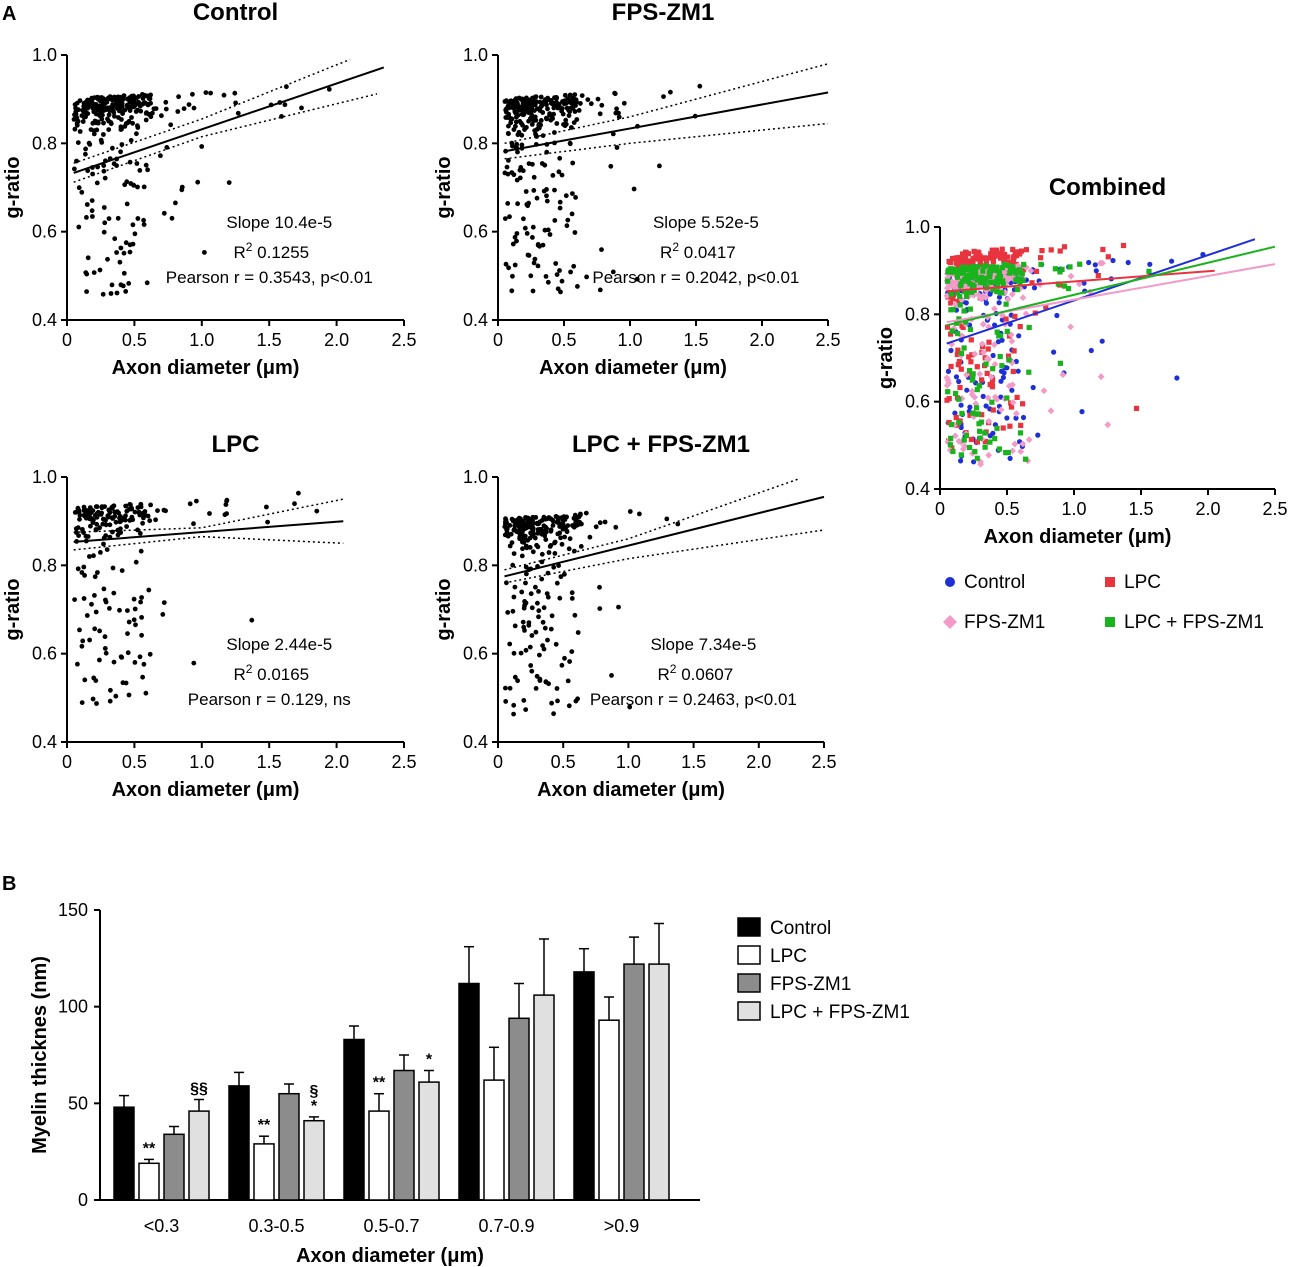 The image size is (1300, 1267). Describe the element at coordinates (403, 762) in the screenshot. I see `x-tick-label: 2.5` at that location.